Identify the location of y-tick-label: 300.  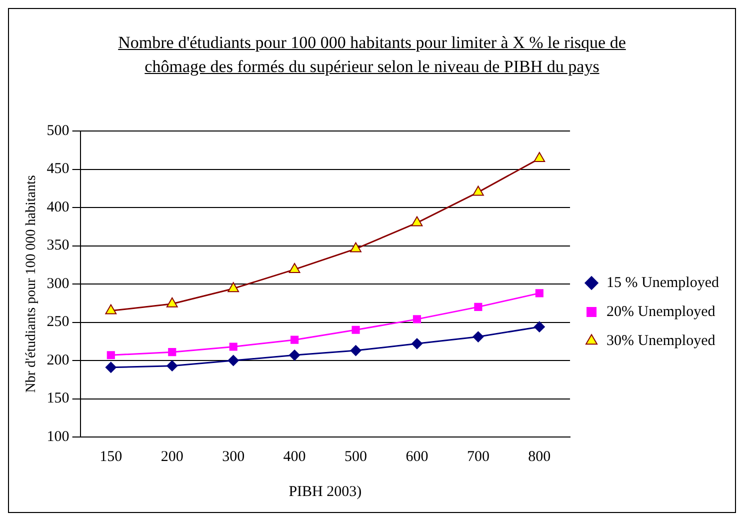
(58, 284).